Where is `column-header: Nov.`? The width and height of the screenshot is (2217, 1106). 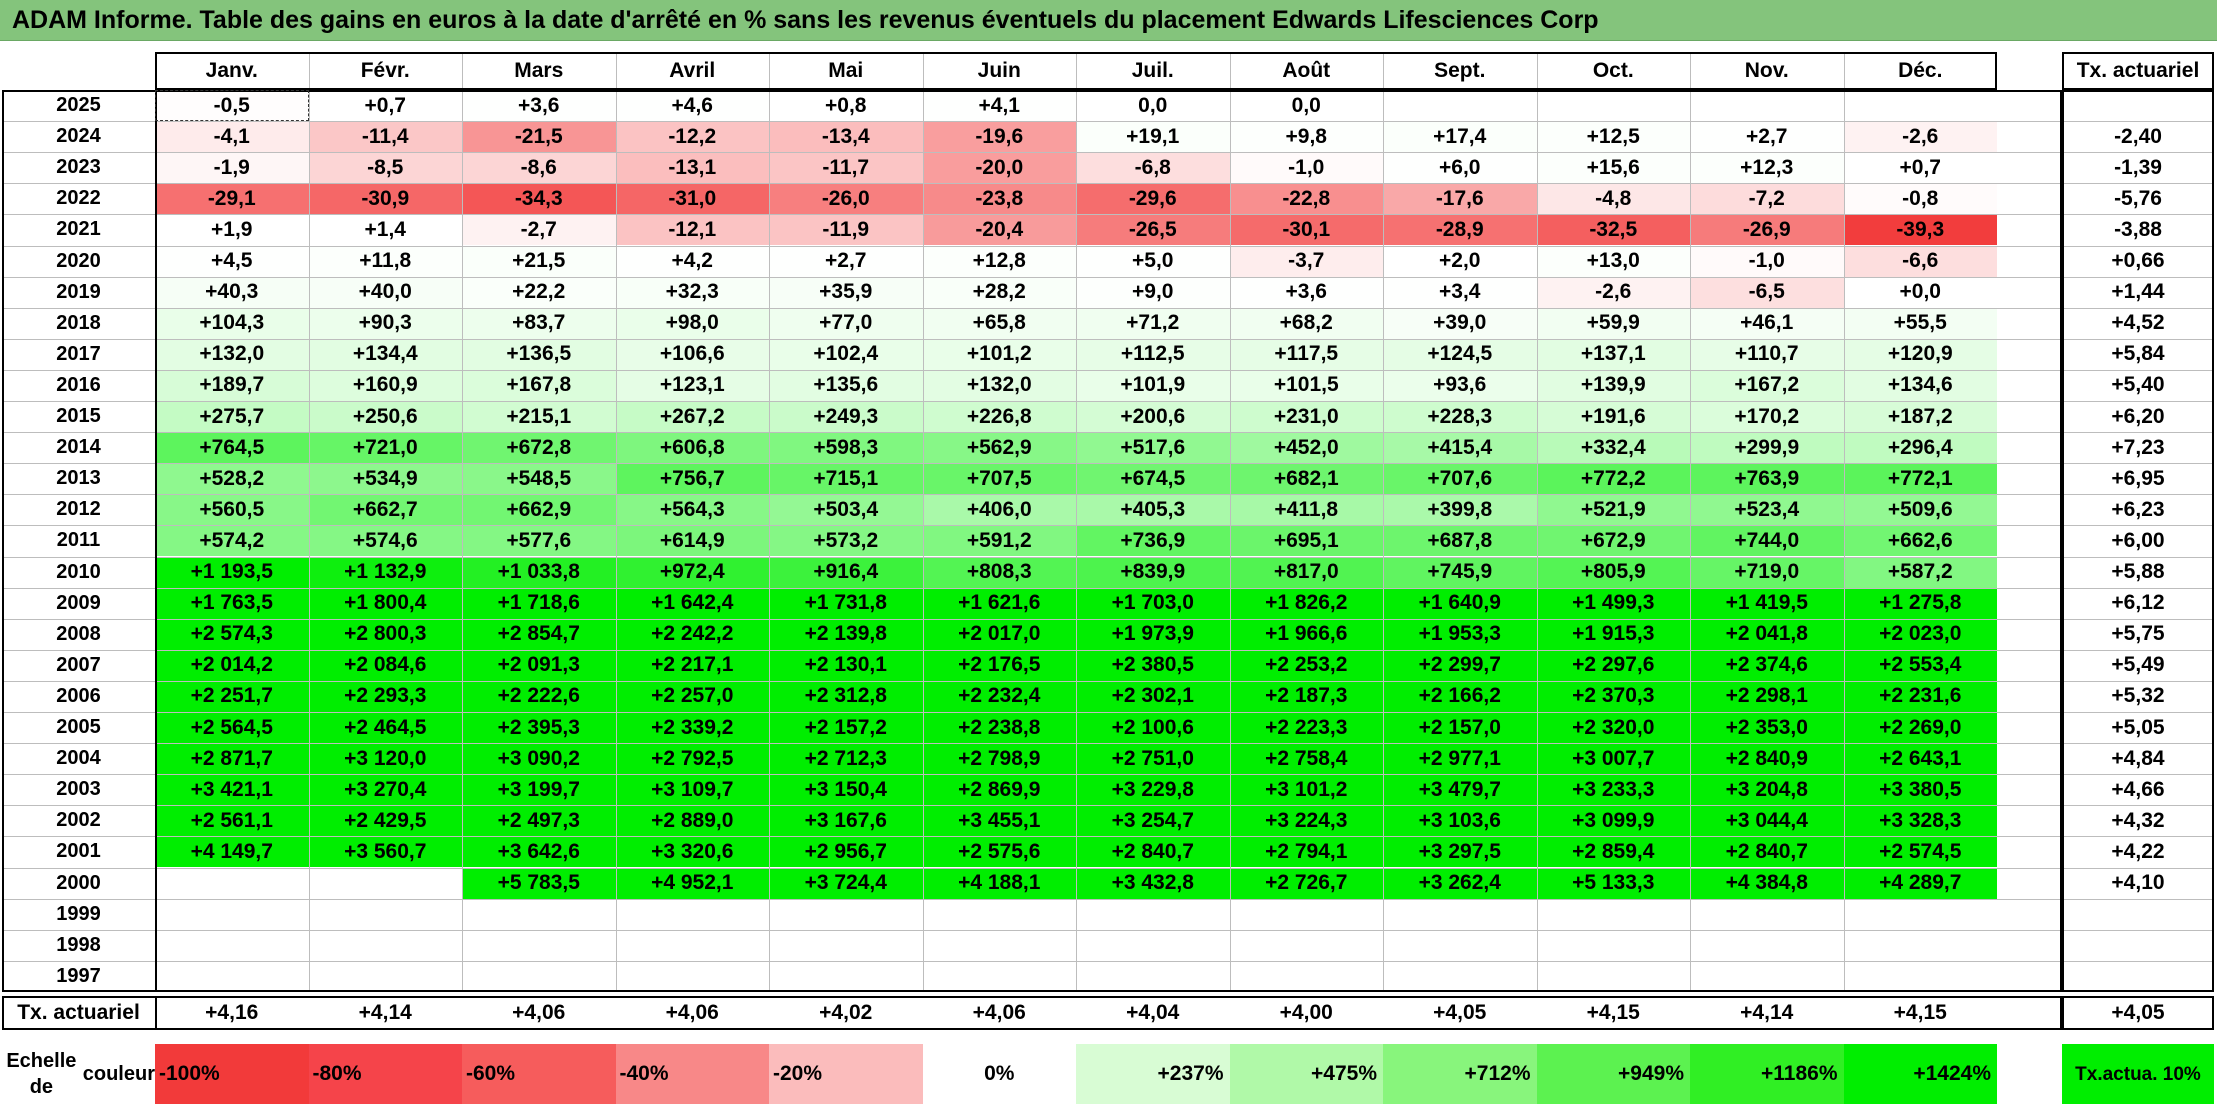
column-header: Nov. is located at coordinates (1766, 70).